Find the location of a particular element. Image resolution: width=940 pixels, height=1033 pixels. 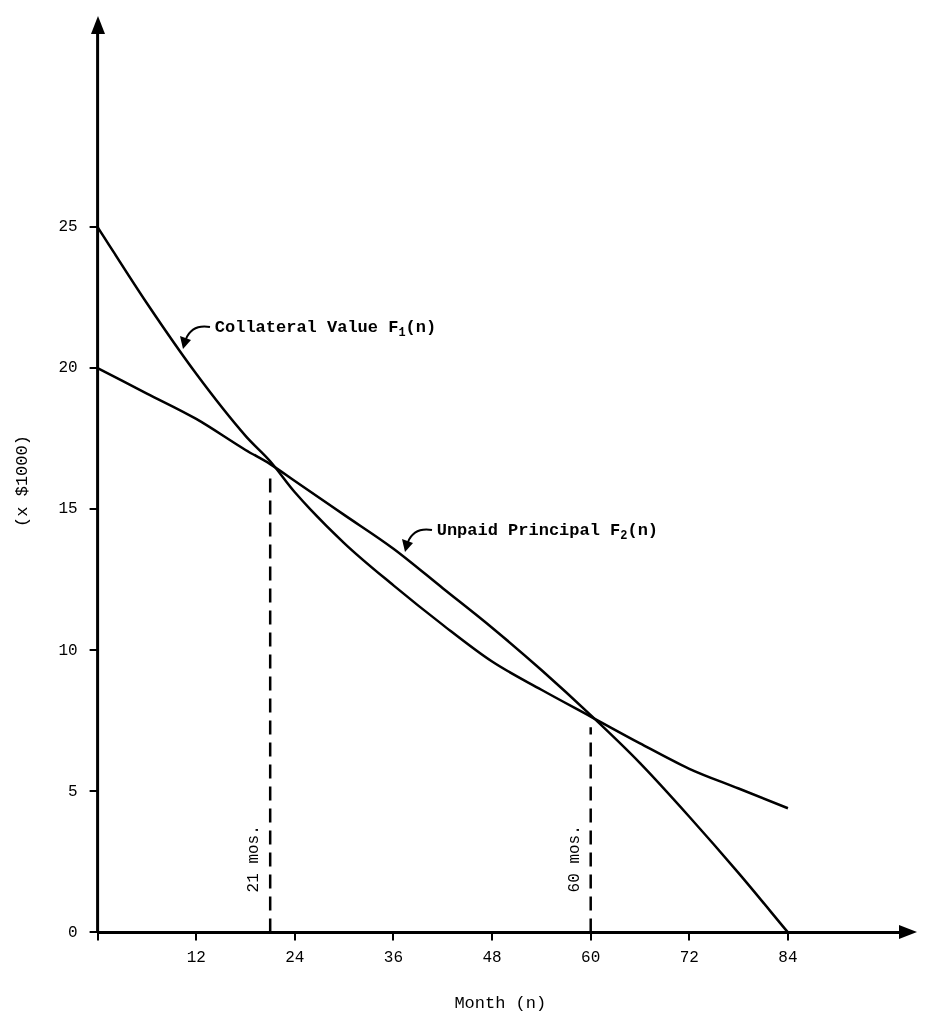

y-tick-label: 25 is located at coordinates (68, 227).